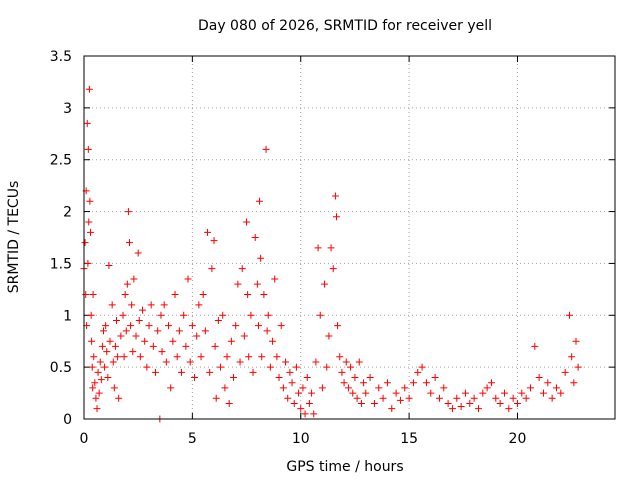 The image size is (640, 480). I want to click on x-tick-label: 5, so click(192, 439).